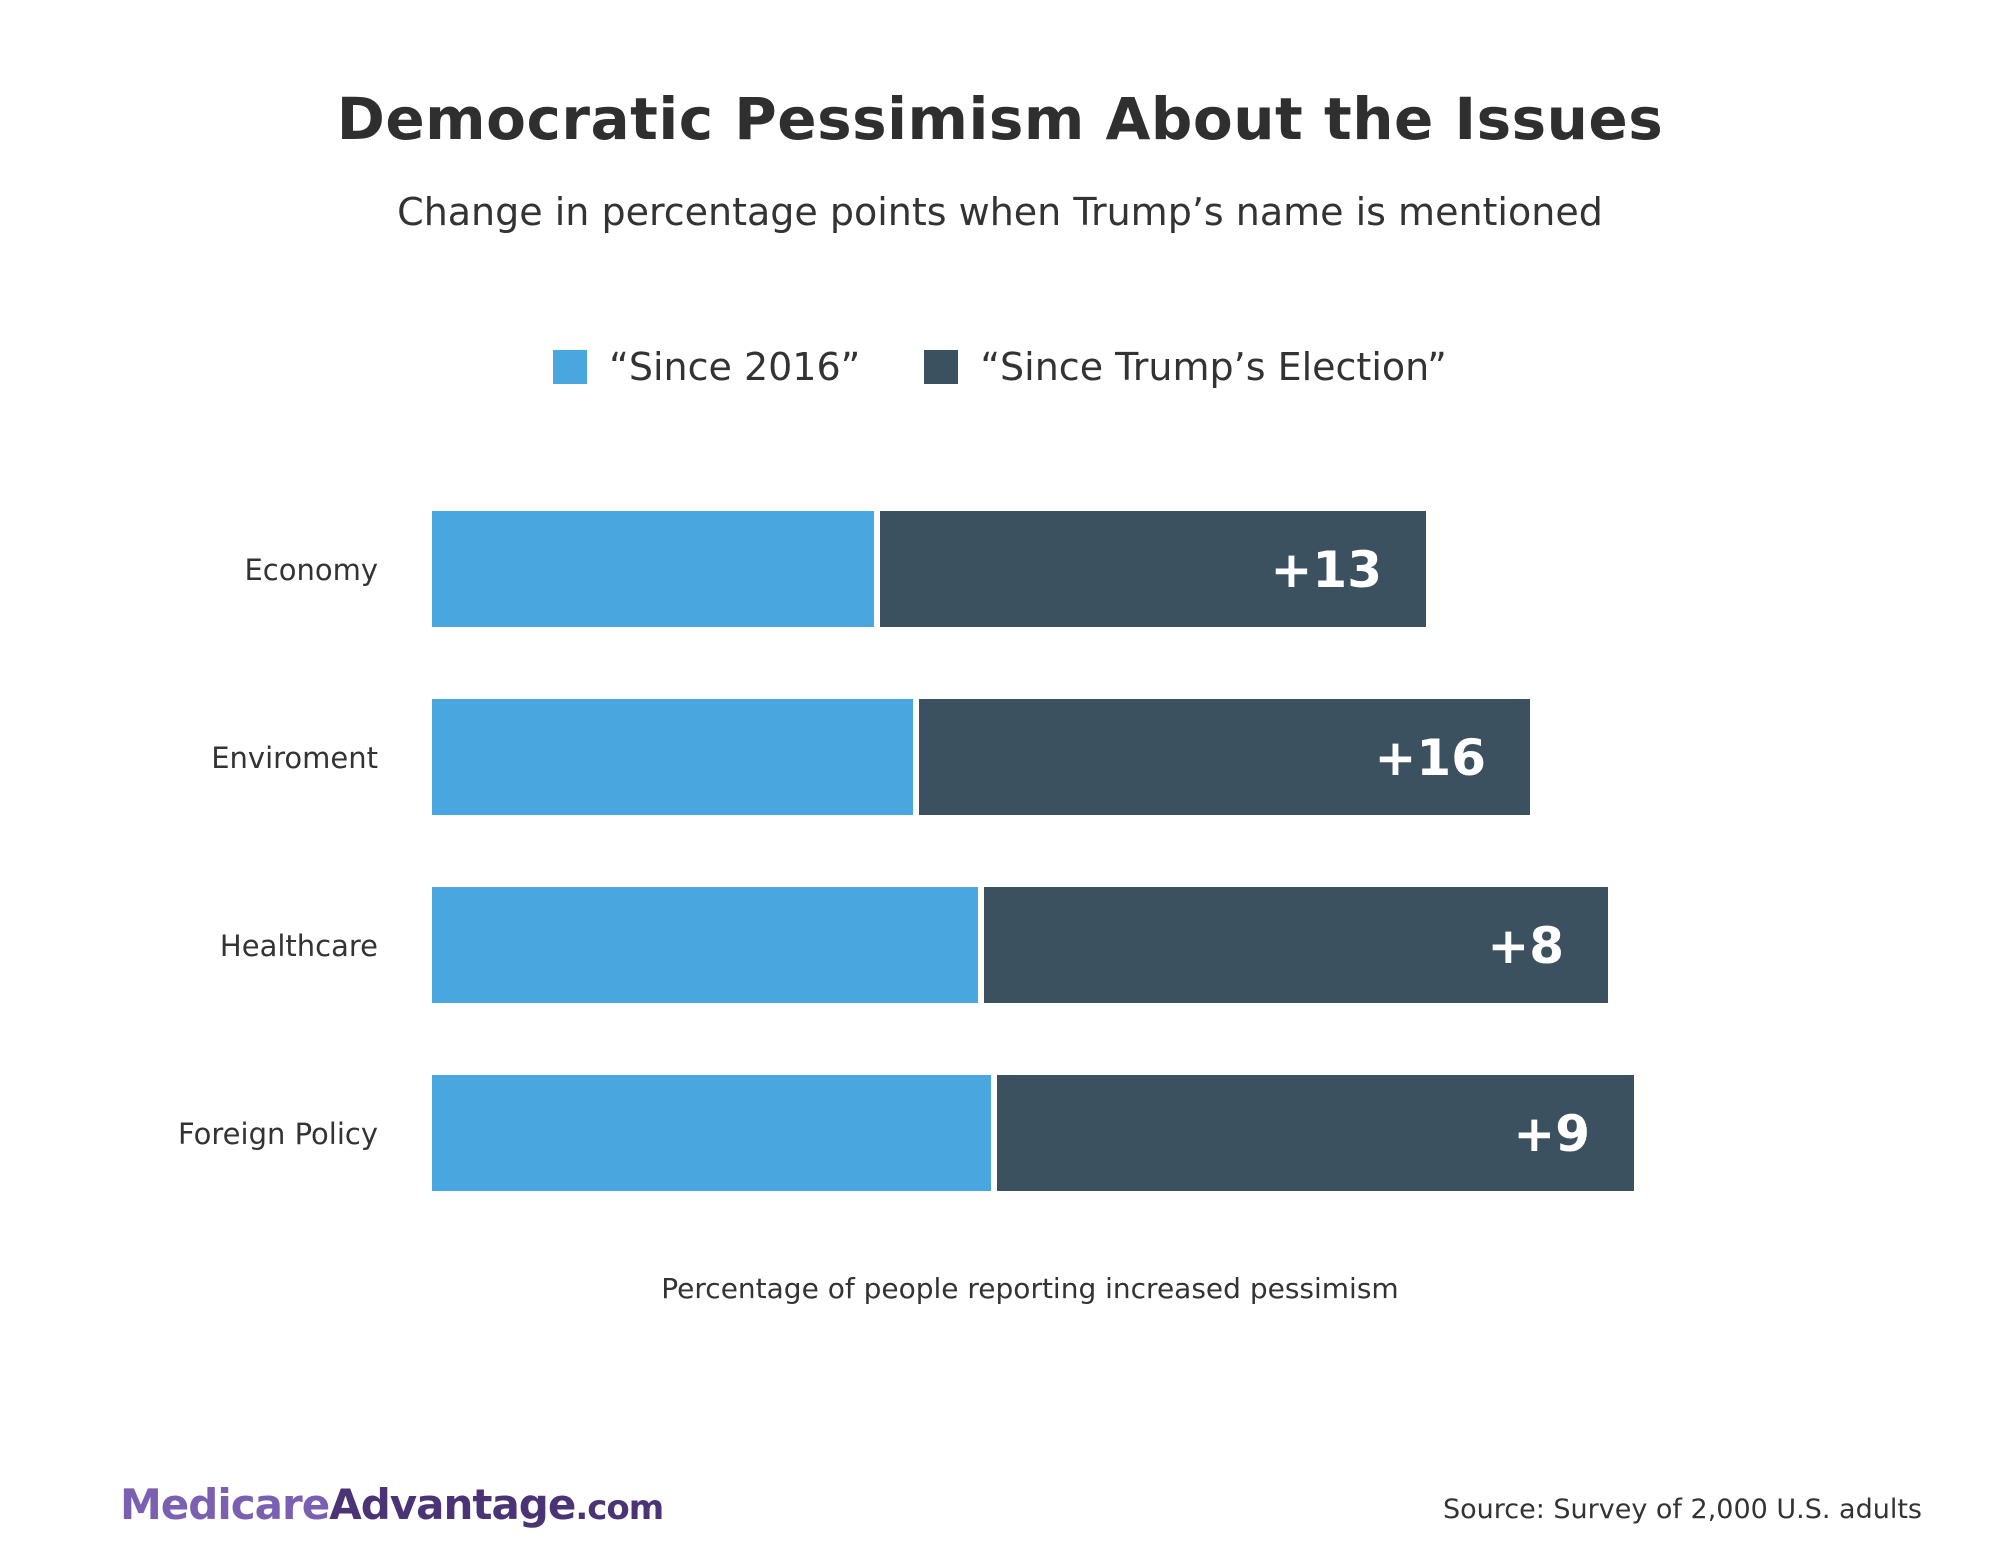 This screenshot has height=1551, width=2000. What do you see at coordinates (1296, 945) in the screenshot?
I see `bar-healthcare-since-election` at bounding box center [1296, 945].